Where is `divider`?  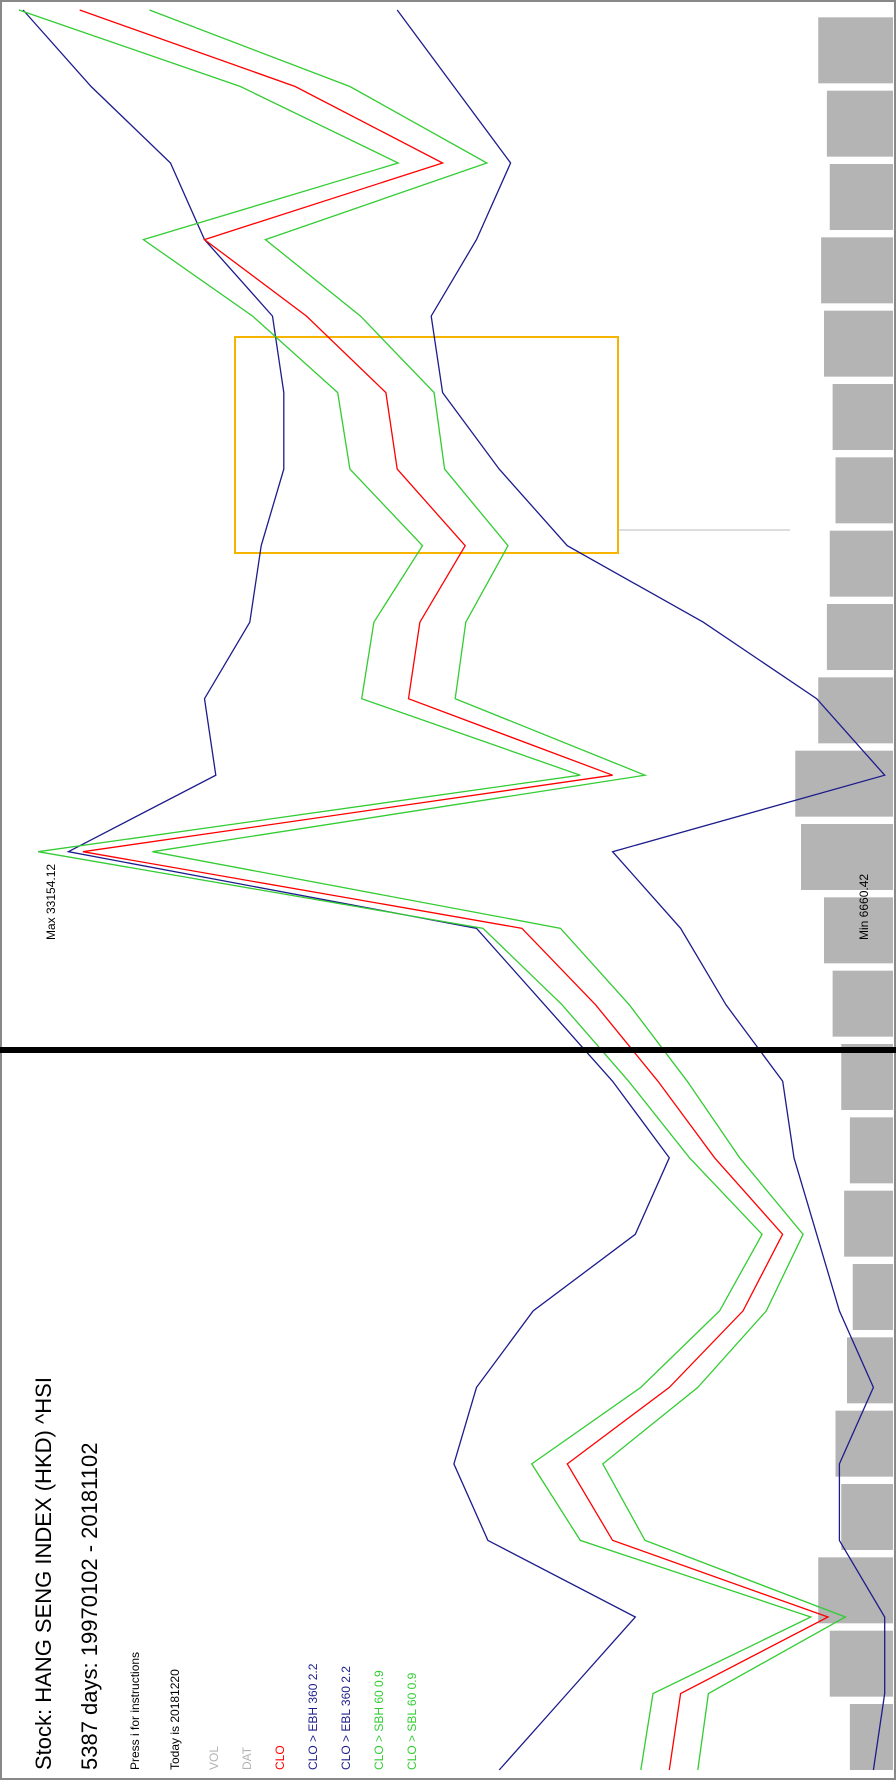
divider is located at coordinates (448, 1050).